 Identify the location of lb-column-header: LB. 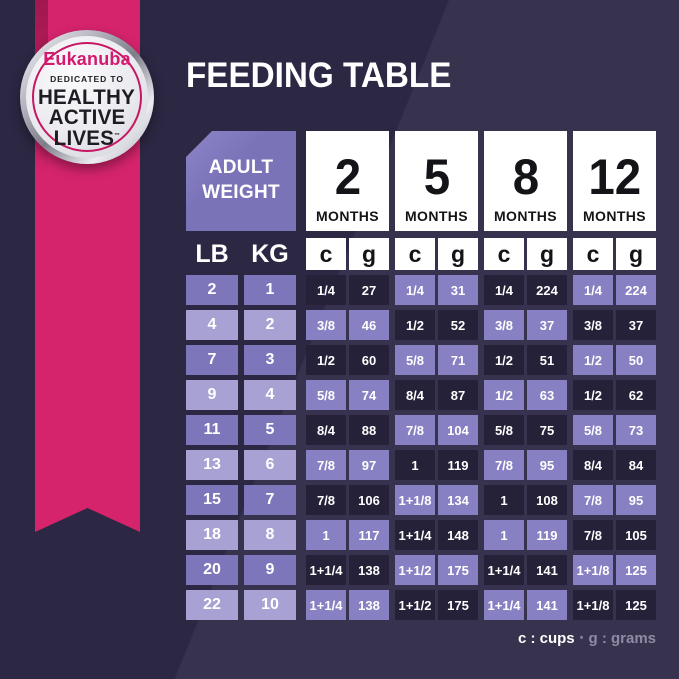
(212, 253).